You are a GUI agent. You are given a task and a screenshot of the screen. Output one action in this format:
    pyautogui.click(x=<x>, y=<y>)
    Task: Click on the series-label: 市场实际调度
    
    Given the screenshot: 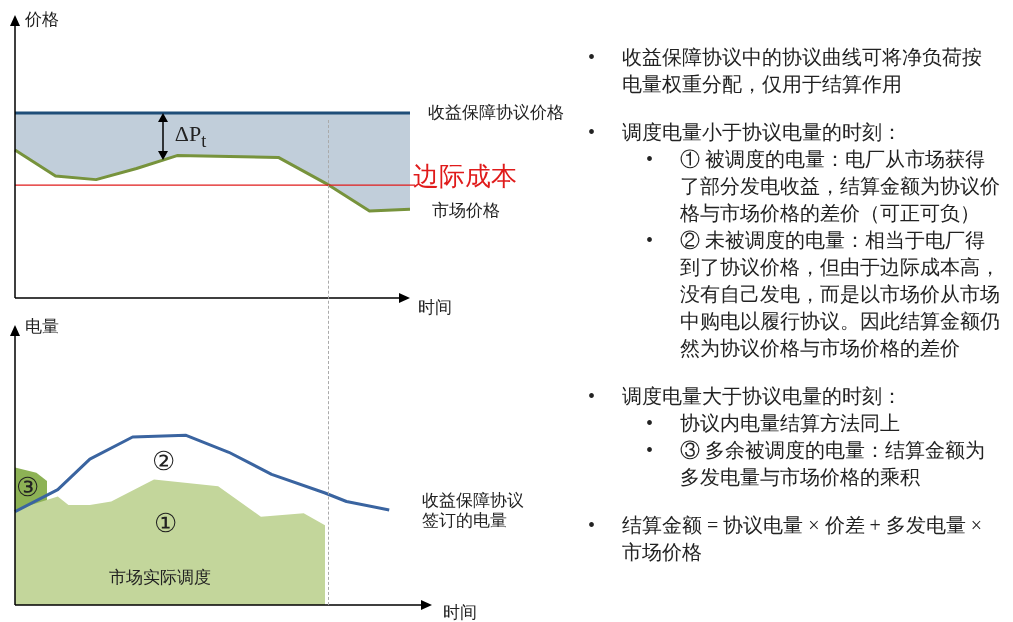 What is the action you would take?
    pyautogui.click(x=160, y=578)
    